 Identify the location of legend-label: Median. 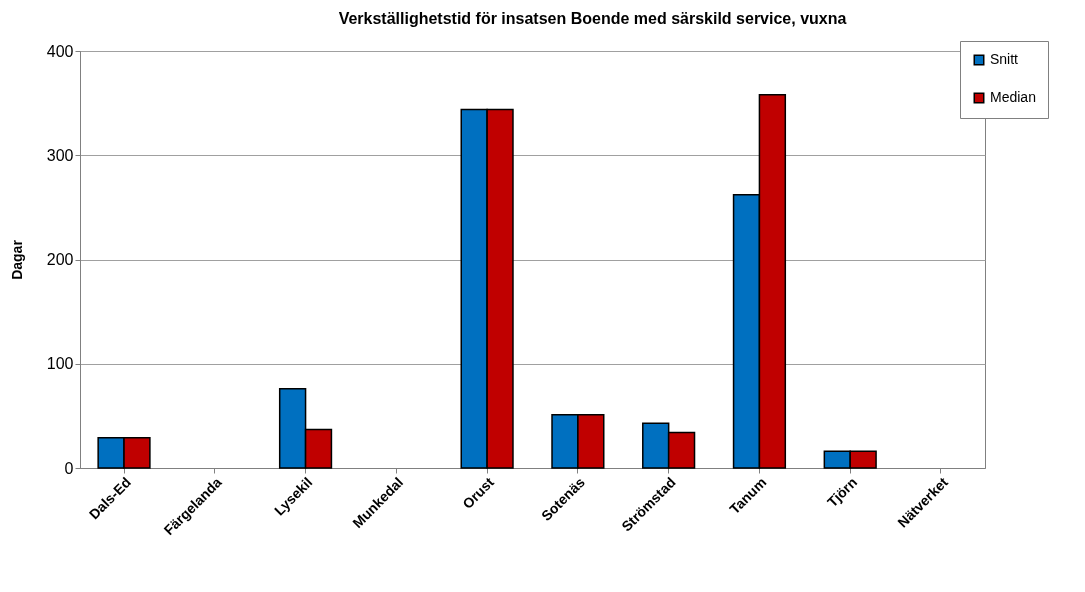
(1013, 97).